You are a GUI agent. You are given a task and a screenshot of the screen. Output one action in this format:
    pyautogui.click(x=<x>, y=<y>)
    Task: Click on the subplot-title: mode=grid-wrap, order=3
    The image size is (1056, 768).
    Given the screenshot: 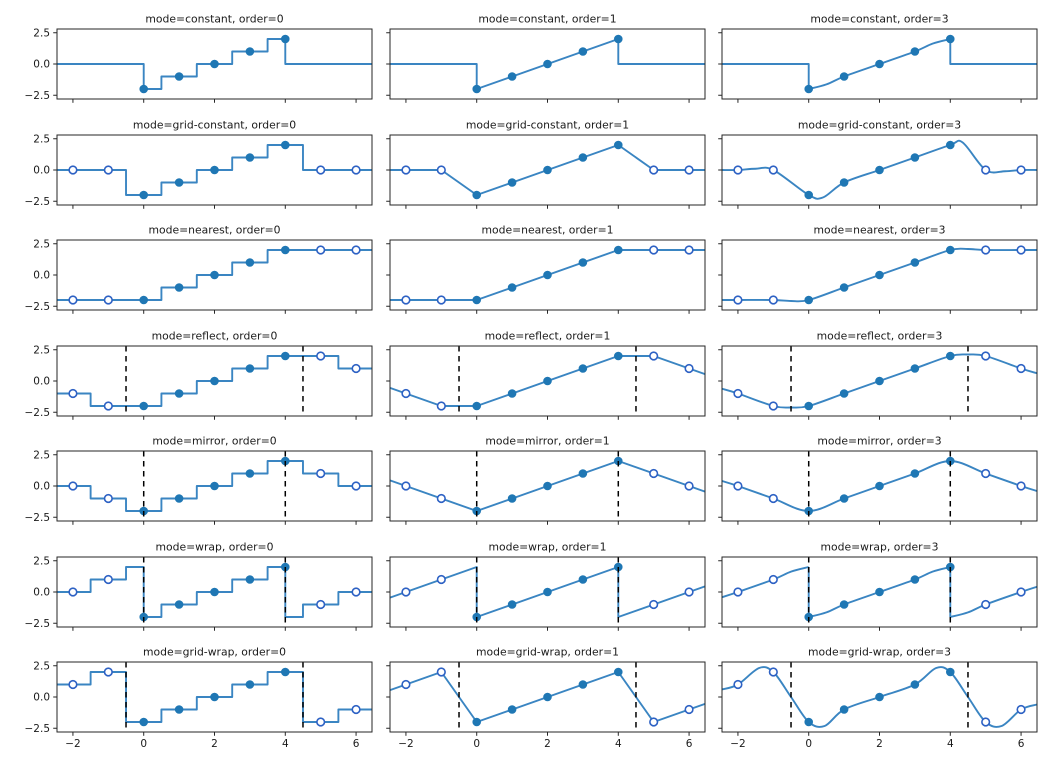 What is the action you would take?
    pyautogui.click(x=879, y=652)
    